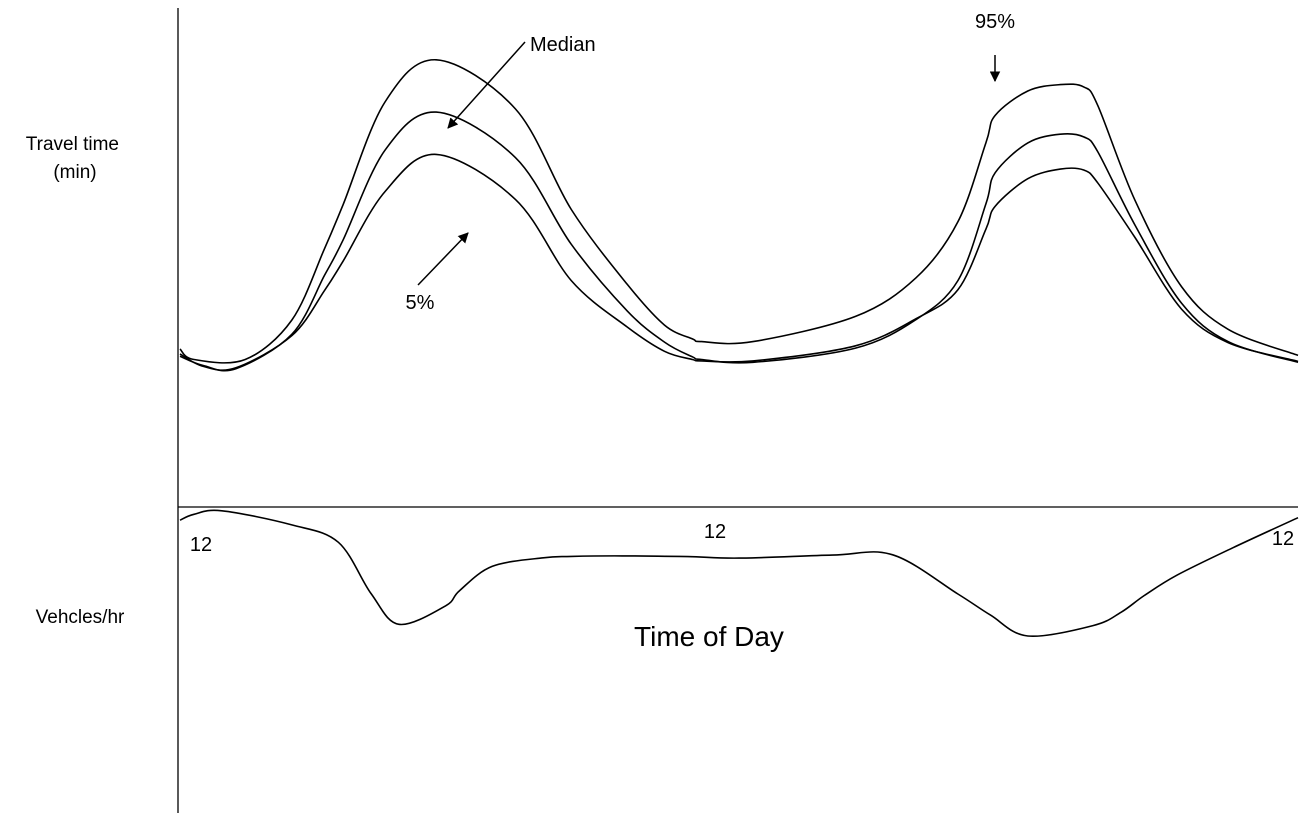  What do you see at coordinates (201, 545) in the screenshot?
I see `x-tick-label-start: 12` at bounding box center [201, 545].